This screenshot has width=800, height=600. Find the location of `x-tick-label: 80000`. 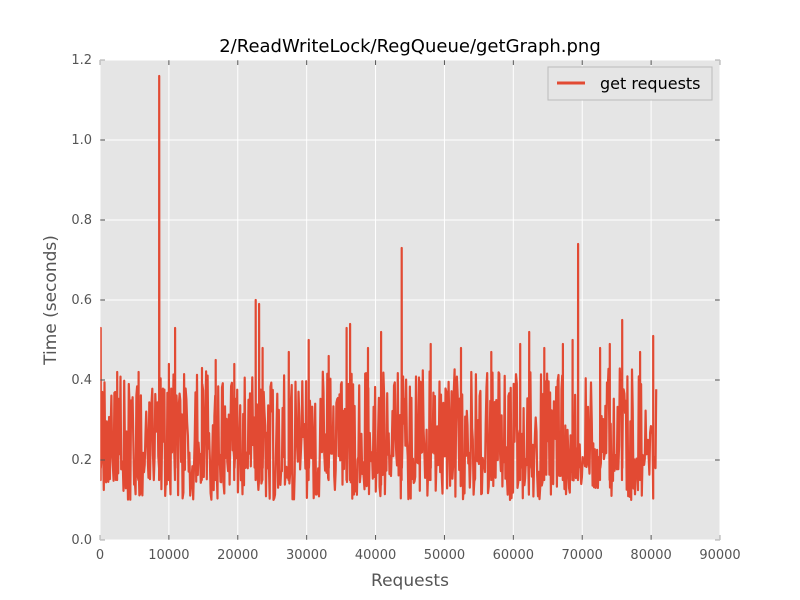

x-tick-label: 80000 is located at coordinates (650, 555).